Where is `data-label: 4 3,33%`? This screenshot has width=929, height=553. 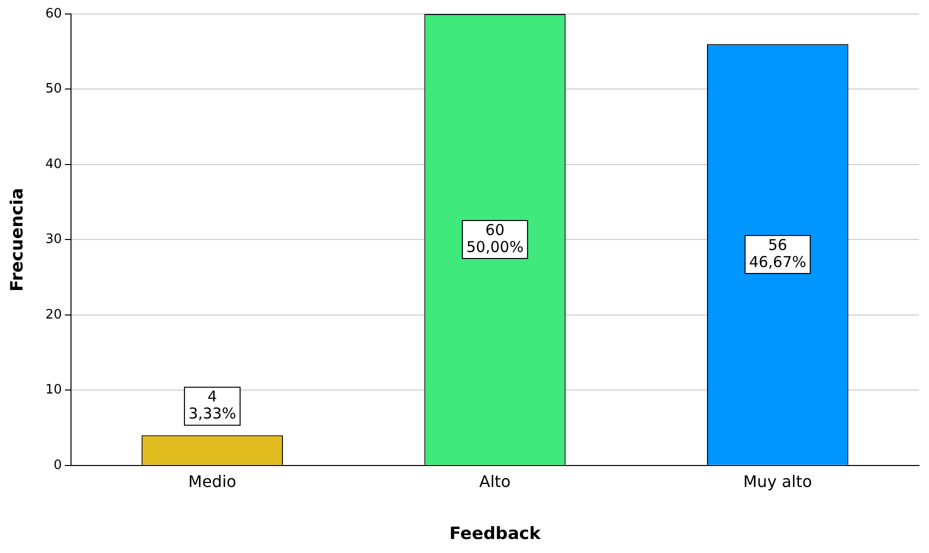
data-label: 4 3,33% is located at coordinates (212, 405).